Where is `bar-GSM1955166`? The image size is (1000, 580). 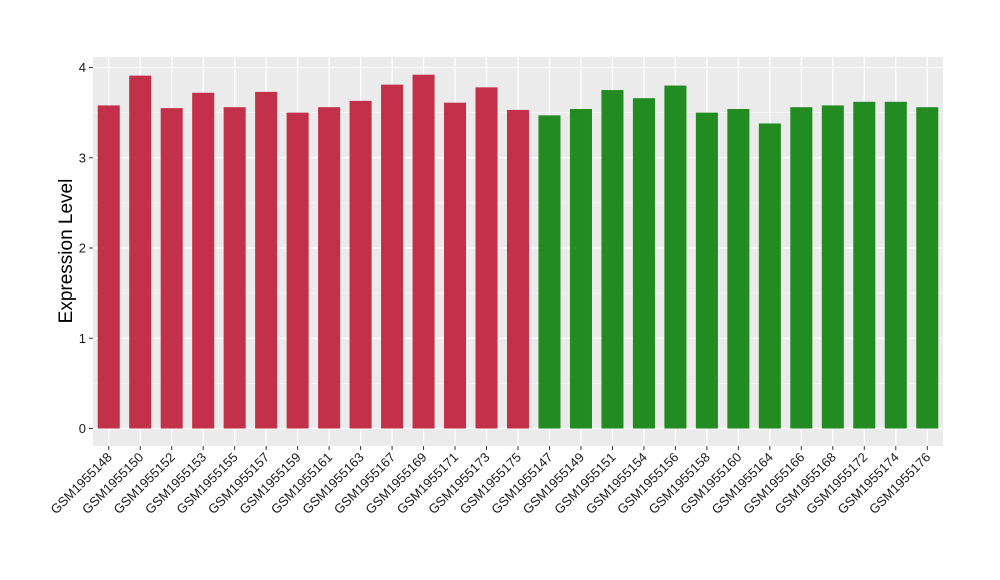 bar-GSM1955166 is located at coordinates (801, 268).